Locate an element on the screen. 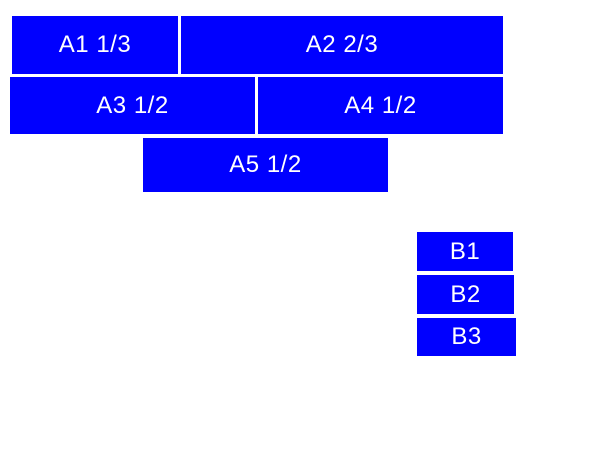 Image resolution: width=602 pixels, height=459 pixels. box-b3: B3 is located at coordinates (466, 337).